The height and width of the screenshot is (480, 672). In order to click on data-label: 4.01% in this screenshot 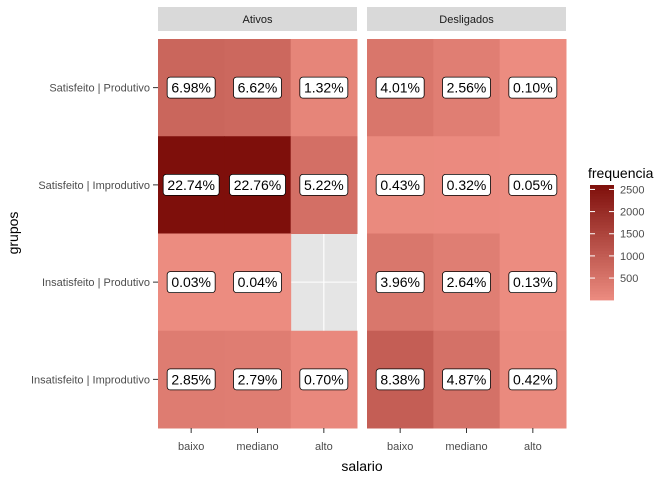, I will do `click(400, 87)`.